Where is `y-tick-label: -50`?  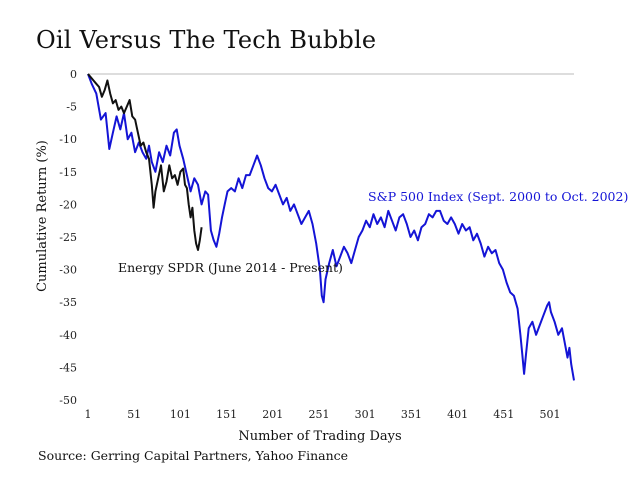 y-tick-label: -50 is located at coordinates (68, 400).